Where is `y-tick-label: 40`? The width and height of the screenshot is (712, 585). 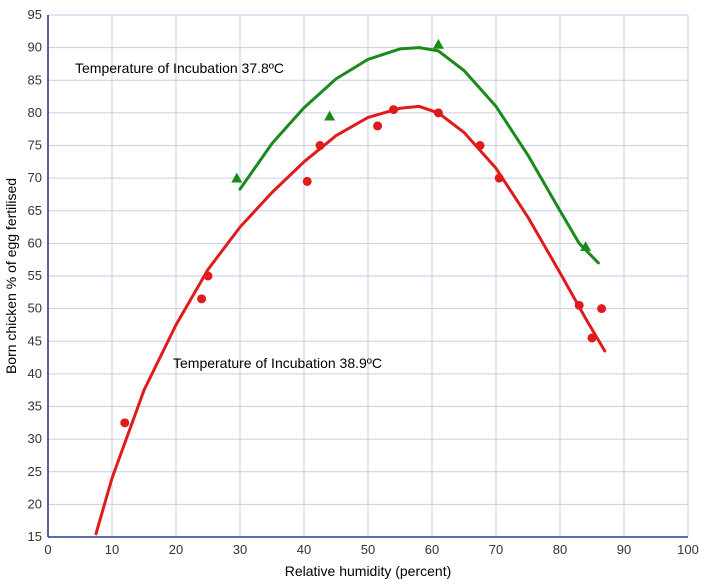
y-tick-label: 40 is located at coordinates (35, 373).